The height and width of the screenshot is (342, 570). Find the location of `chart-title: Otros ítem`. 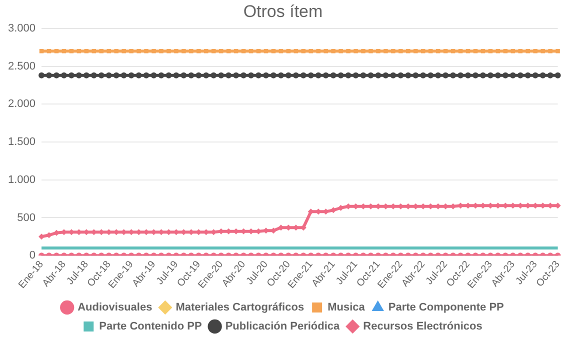

chart-title: Otros ítem is located at coordinates (283, 11).